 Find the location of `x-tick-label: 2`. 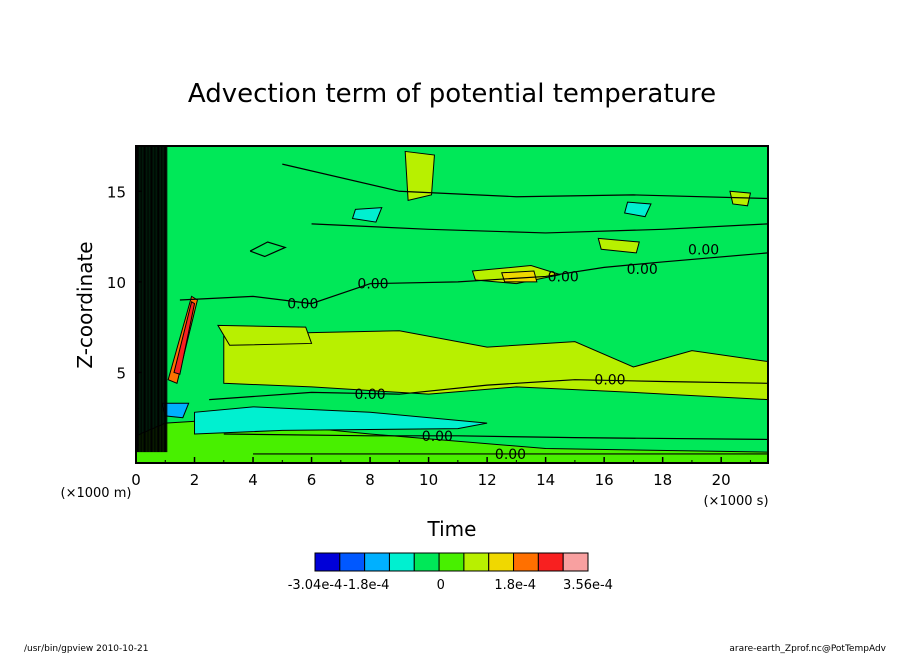

x-tick-label: 2 is located at coordinates (195, 480).